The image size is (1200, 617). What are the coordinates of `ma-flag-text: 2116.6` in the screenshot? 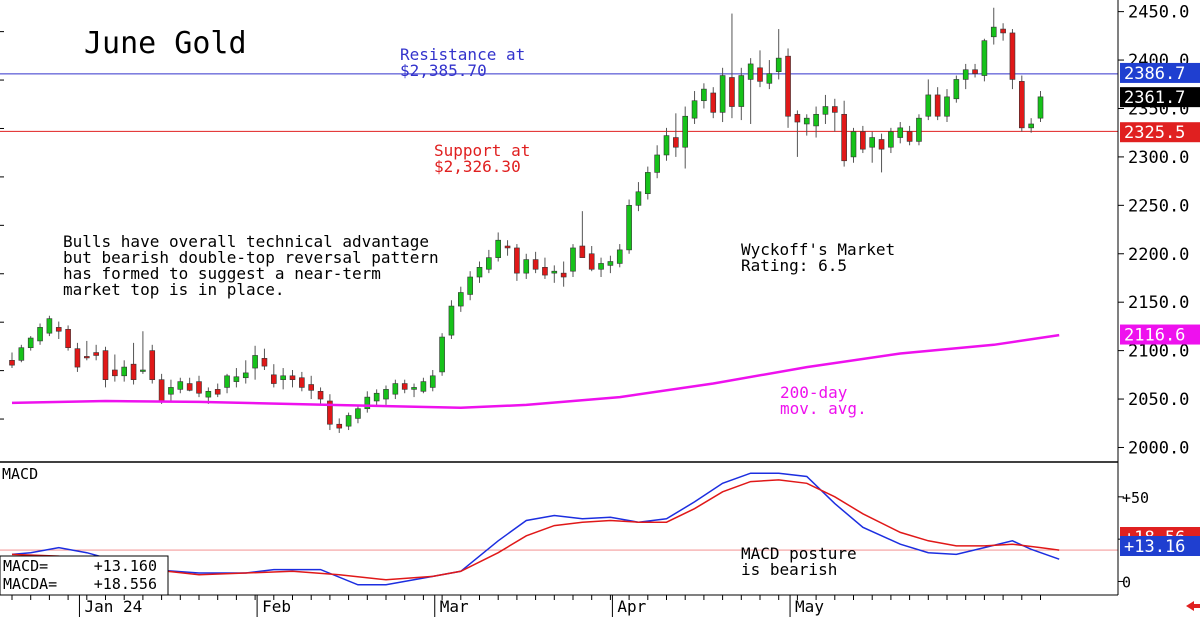 It's located at (1154, 336).